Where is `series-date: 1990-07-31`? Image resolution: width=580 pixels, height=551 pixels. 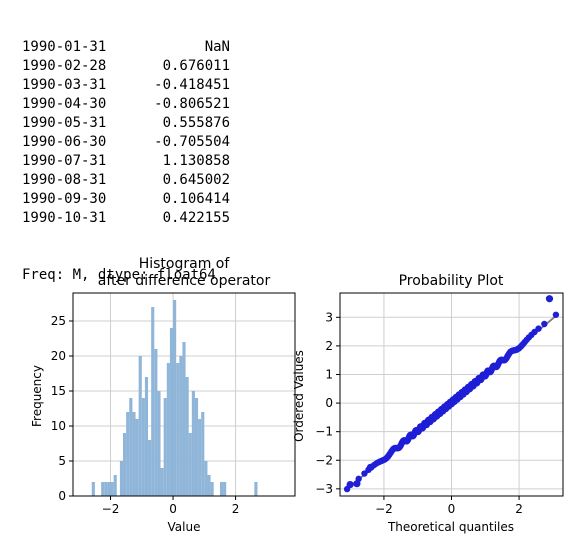 series-date: 1990-07-31 is located at coordinates (64, 161).